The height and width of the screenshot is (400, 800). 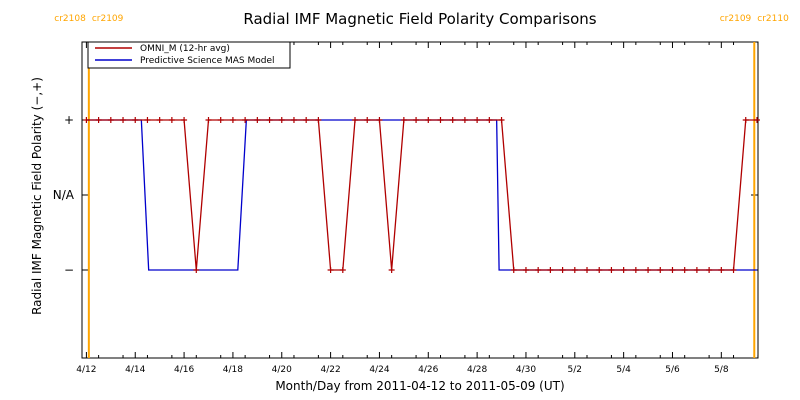 What do you see at coordinates (64, 195) in the screenshot?
I see `y-tick-label: N/A` at bounding box center [64, 195].